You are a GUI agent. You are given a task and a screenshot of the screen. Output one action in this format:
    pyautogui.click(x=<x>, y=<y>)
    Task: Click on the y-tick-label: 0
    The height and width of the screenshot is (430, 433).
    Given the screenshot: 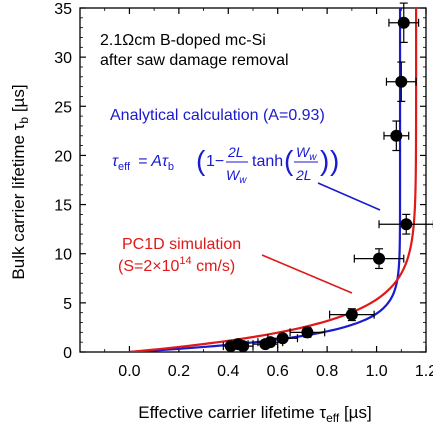 What is the action you would take?
    pyautogui.click(x=67, y=353)
    